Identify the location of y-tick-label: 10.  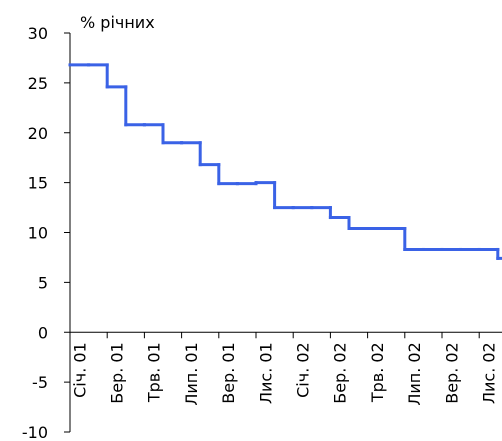
(38, 233).